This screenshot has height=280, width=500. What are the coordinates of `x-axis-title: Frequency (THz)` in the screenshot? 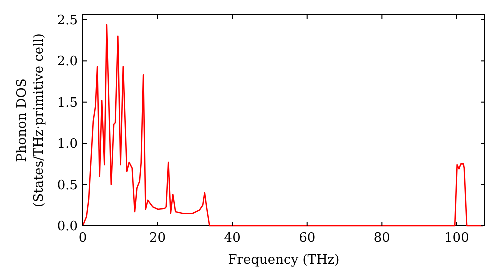 It's located at (284, 260).